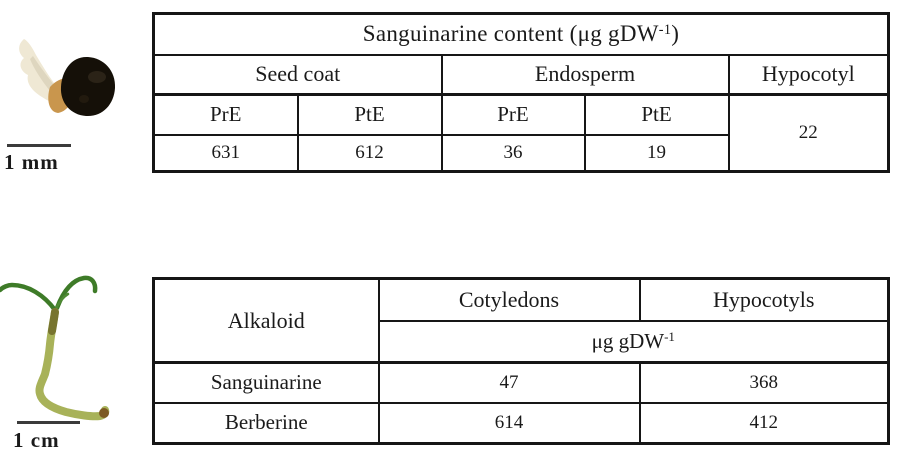 This screenshot has width=910, height=472. What do you see at coordinates (513, 153) in the screenshot?
I see `table1-value-endosperm-pre: 36` at bounding box center [513, 153].